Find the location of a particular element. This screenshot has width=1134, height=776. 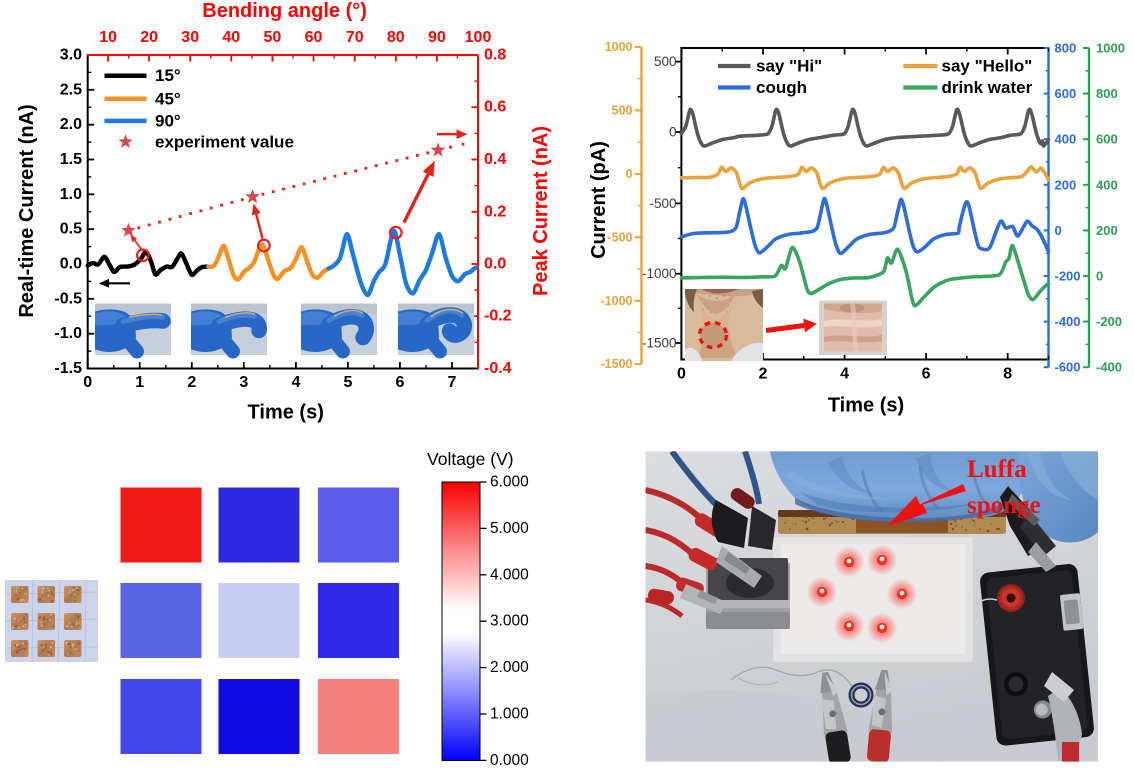

svg-text: -1.0 is located at coordinates (68, 333).